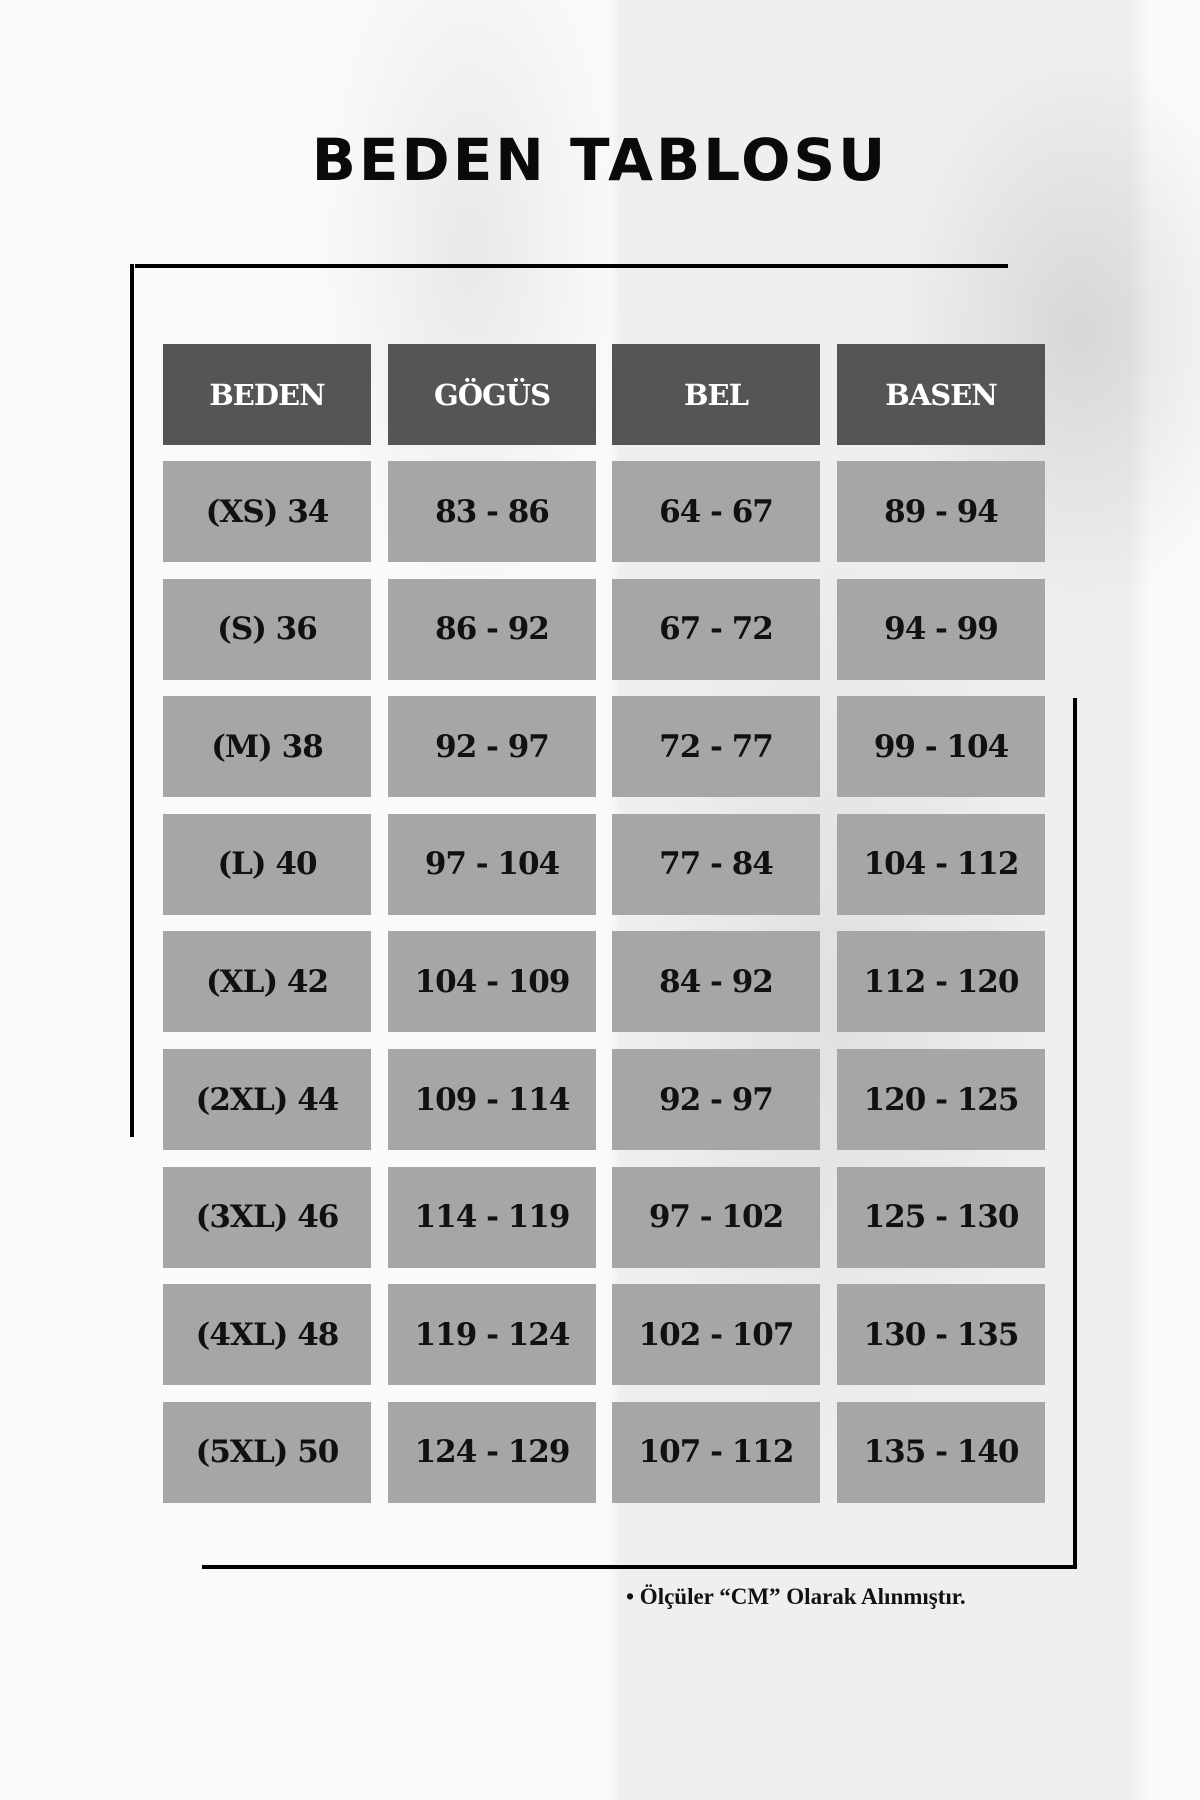  What do you see at coordinates (267, 864) in the screenshot?
I see `table-cell: (L) 40` at bounding box center [267, 864].